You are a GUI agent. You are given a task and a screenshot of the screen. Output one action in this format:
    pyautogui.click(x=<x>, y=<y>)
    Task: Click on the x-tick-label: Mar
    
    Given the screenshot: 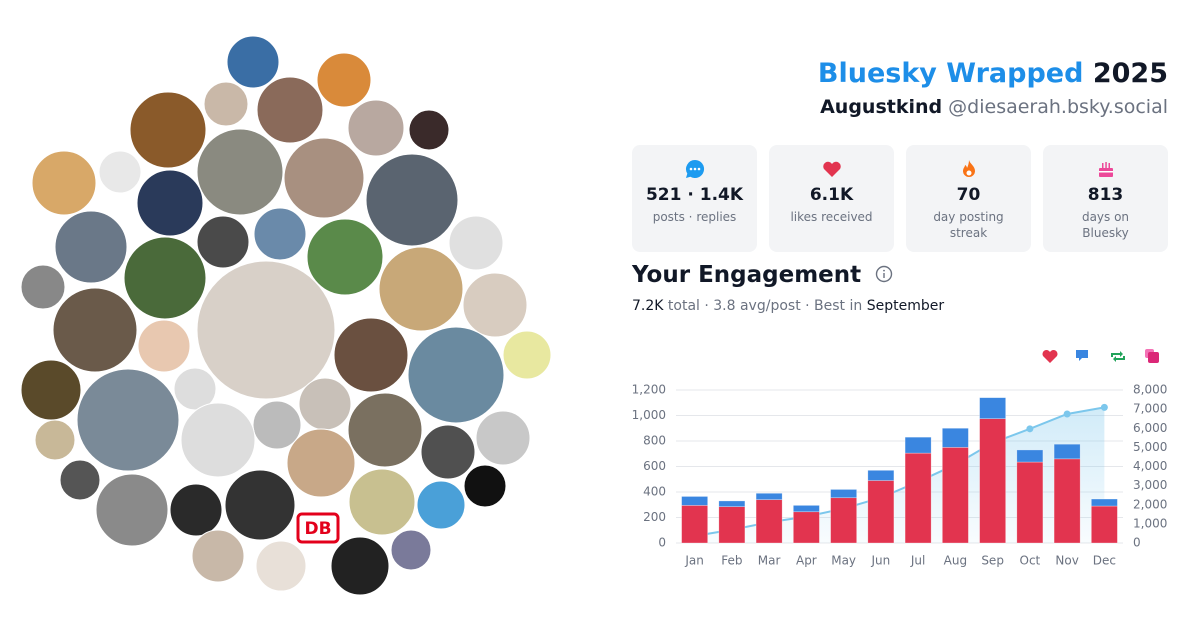 What is the action you would take?
    pyautogui.click(x=769, y=561)
    